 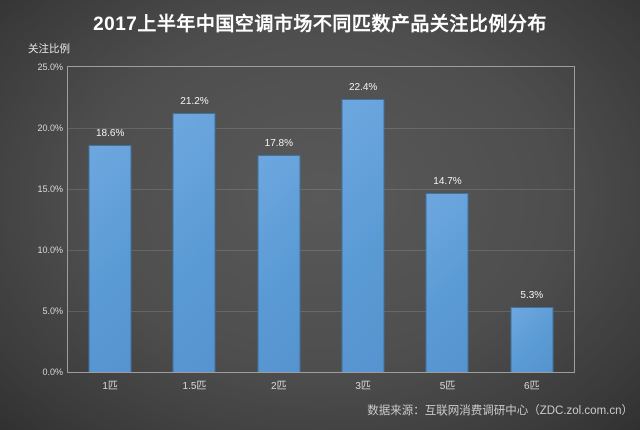 What do you see at coordinates (110, 134) in the screenshot?
I see `bar-value-label: 18.6%` at bounding box center [110, 134].